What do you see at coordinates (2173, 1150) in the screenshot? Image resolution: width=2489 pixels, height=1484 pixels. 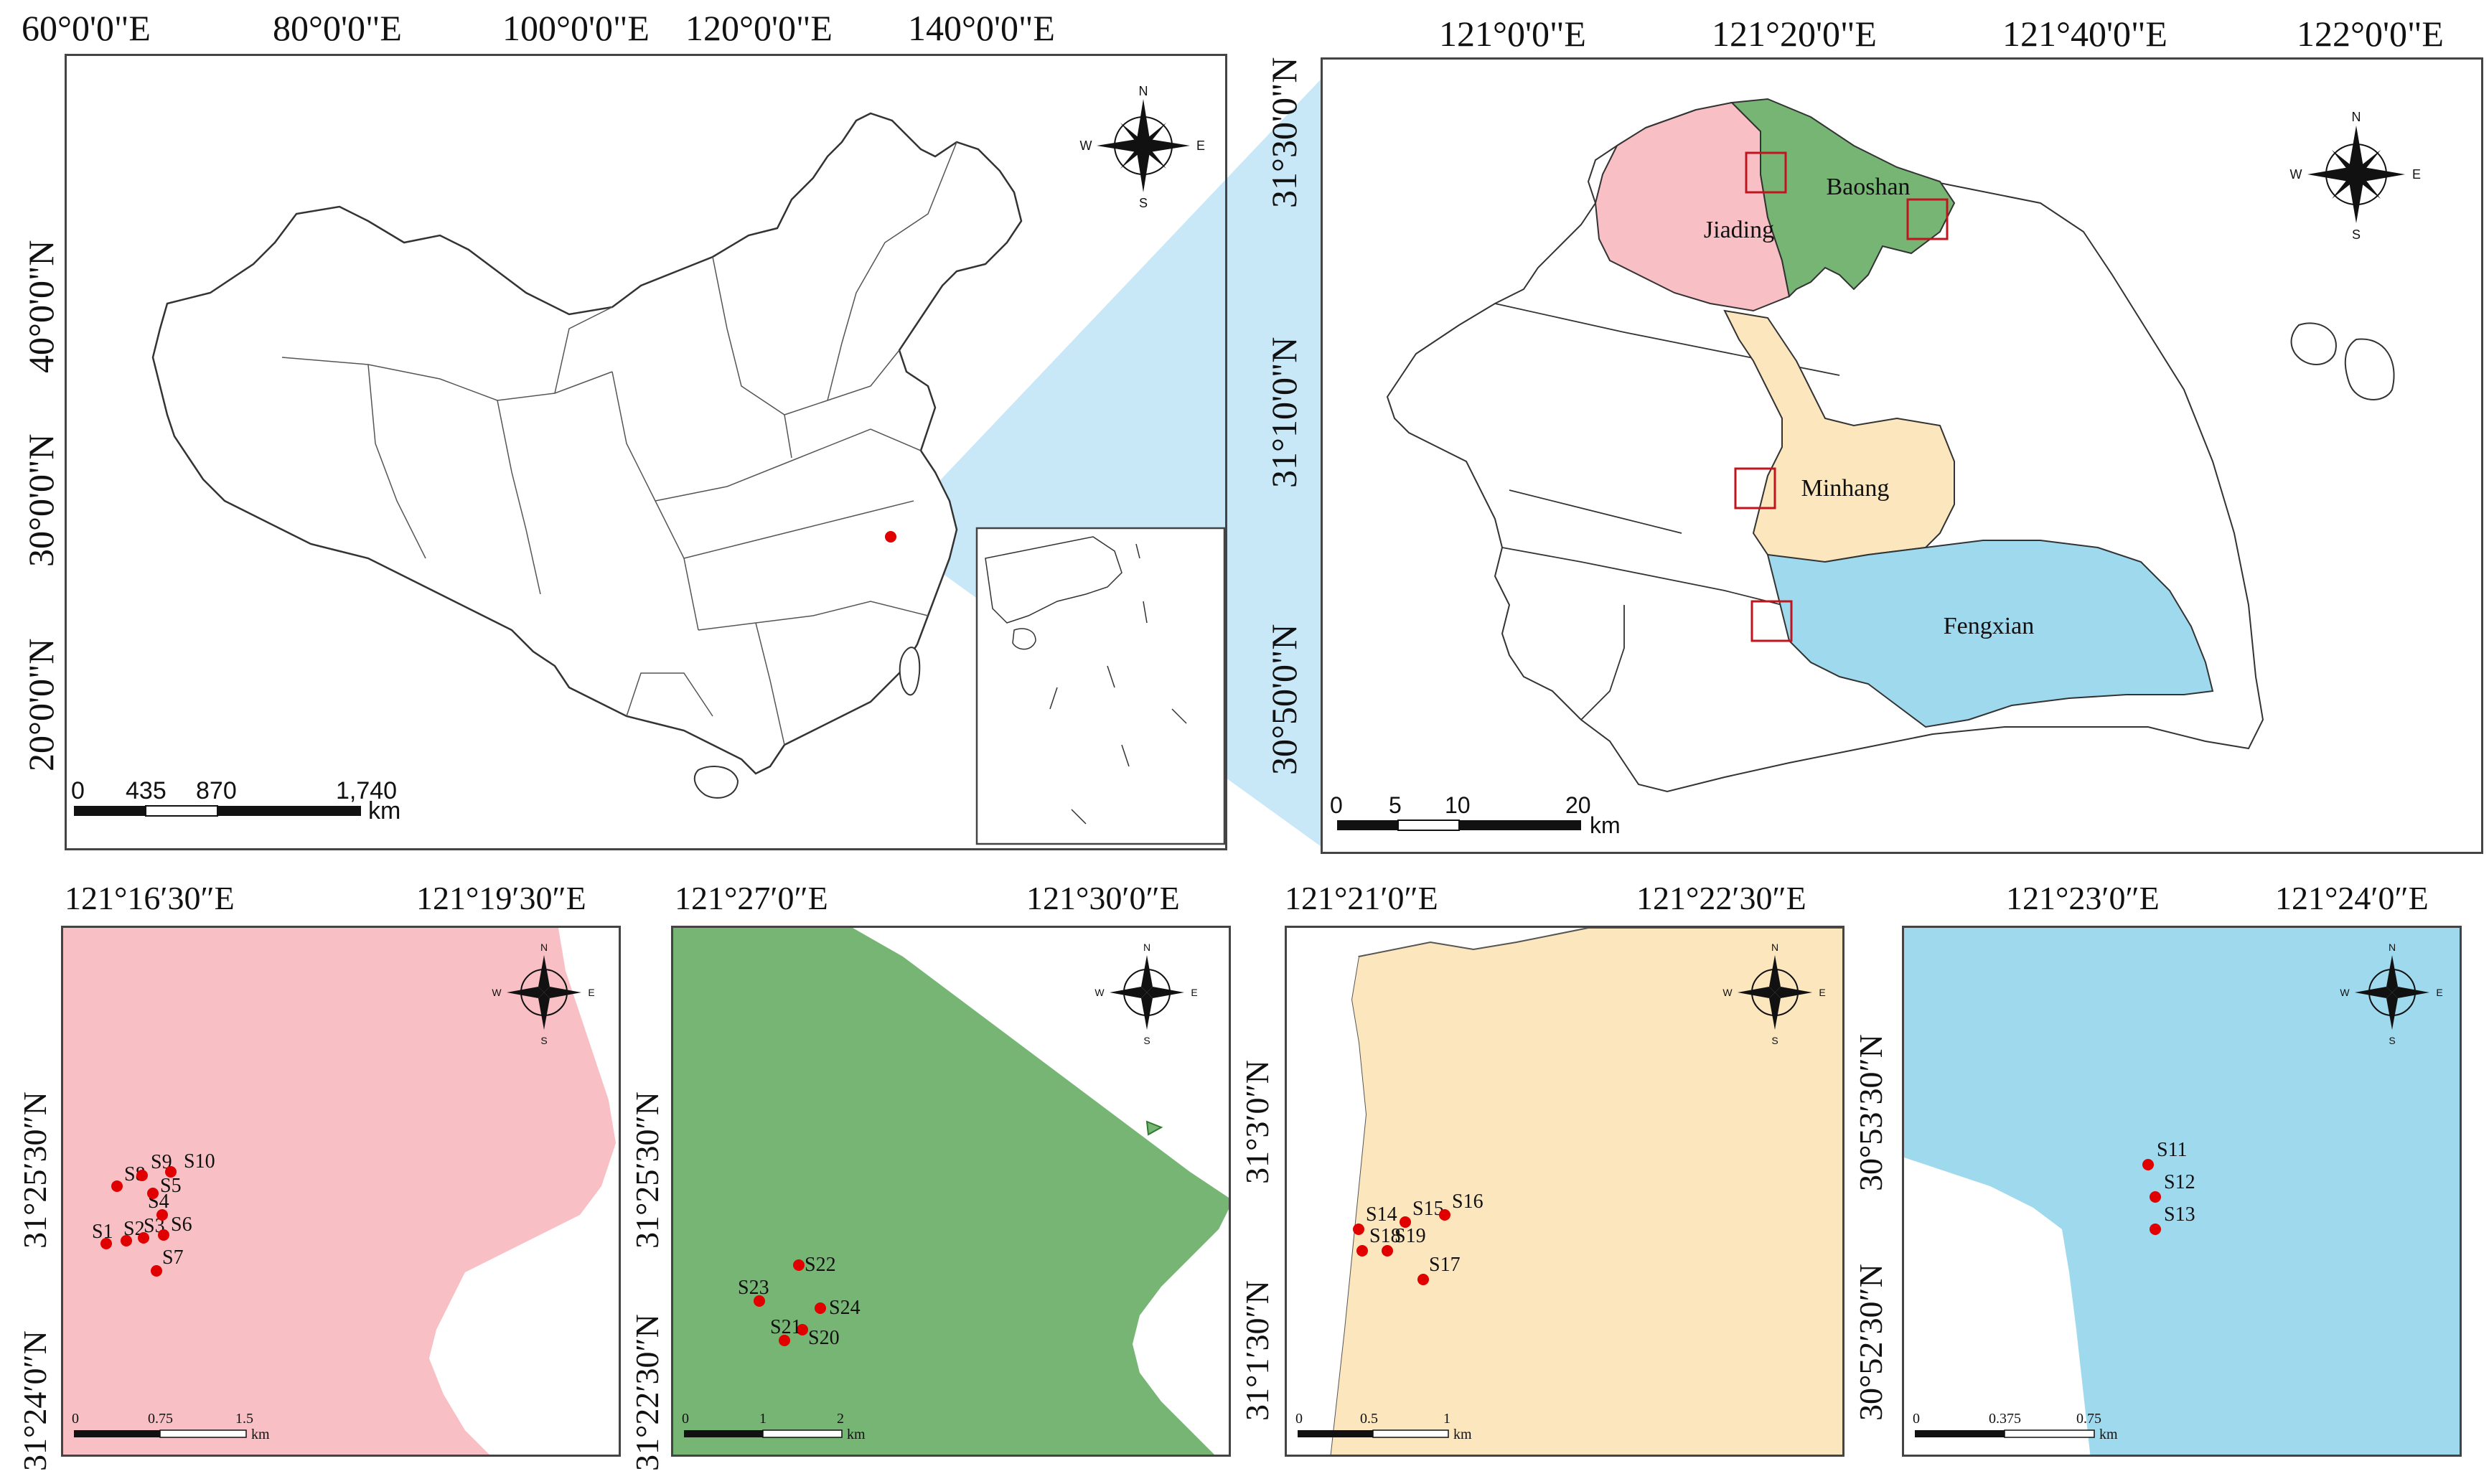 I see `site-label-s11: S11` at bounding box center [2173, 1150].